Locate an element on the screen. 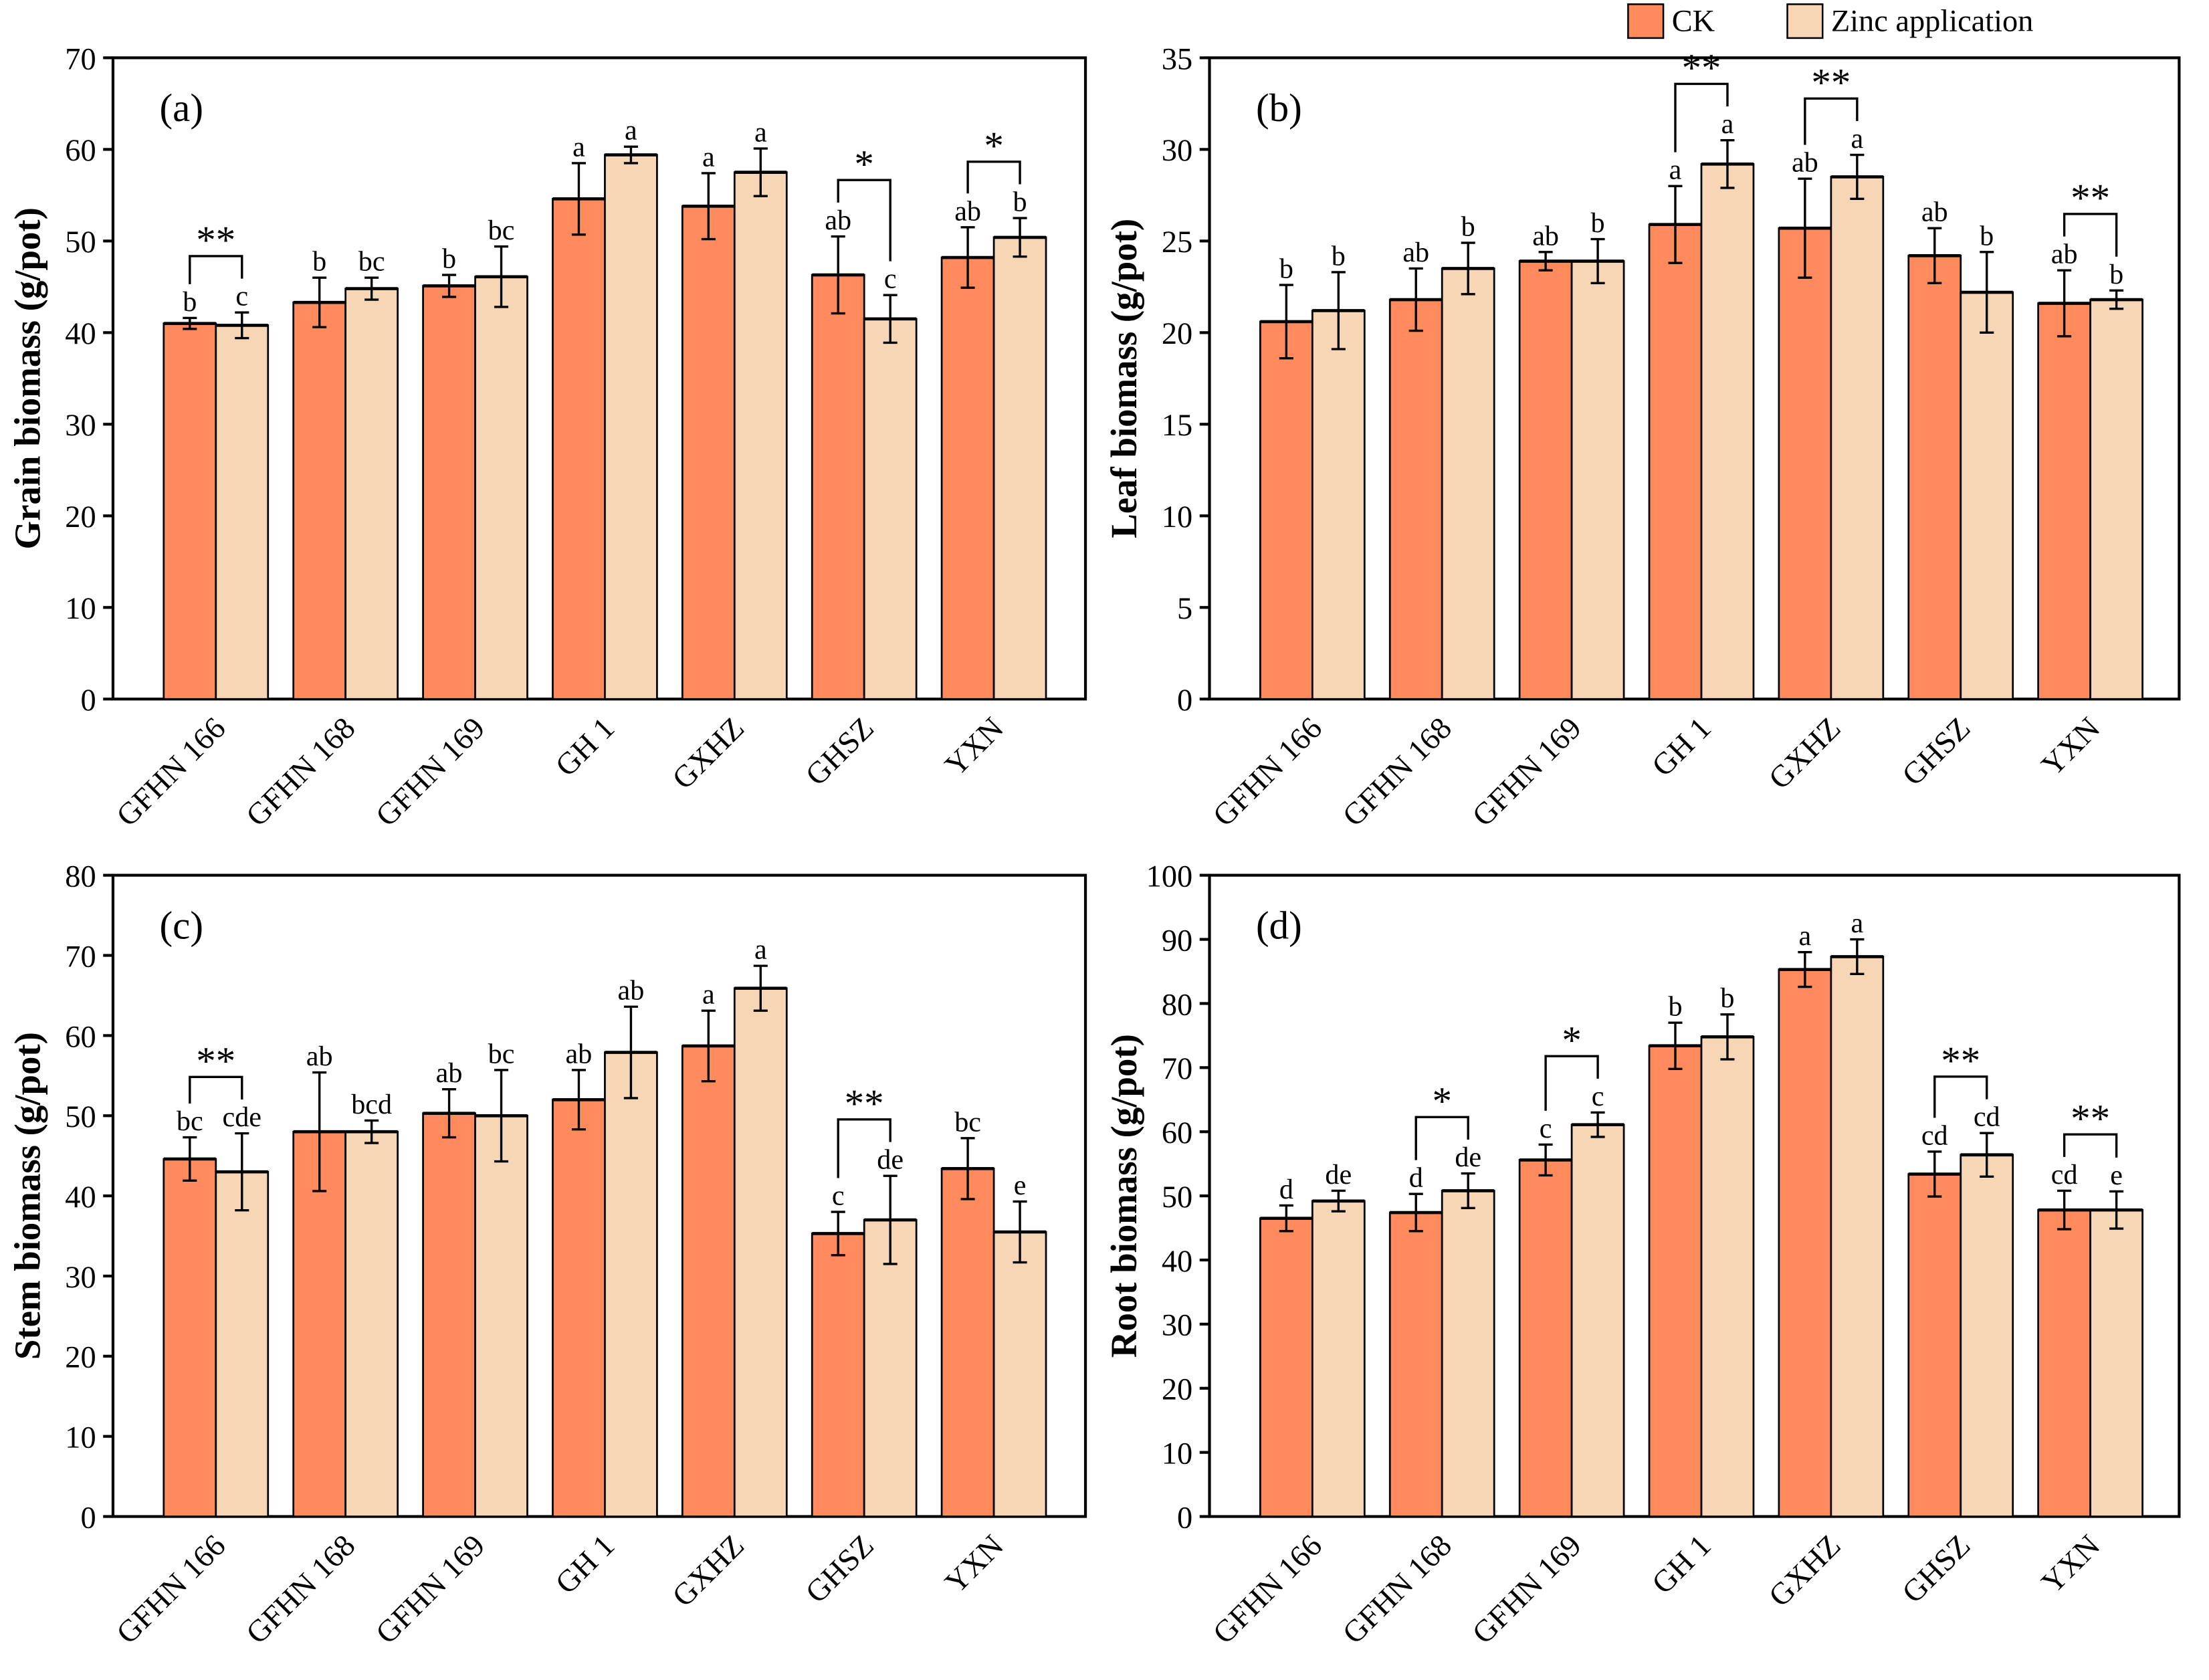 This screenshot has width=2209, height=1680. panel-label: (d) is located at coordinates (1279, 926).